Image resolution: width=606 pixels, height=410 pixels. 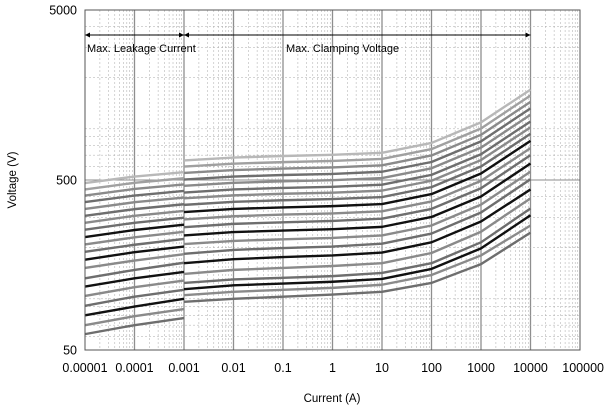 I want to click on series-14-leakage-line, so click(x=134, y=216).